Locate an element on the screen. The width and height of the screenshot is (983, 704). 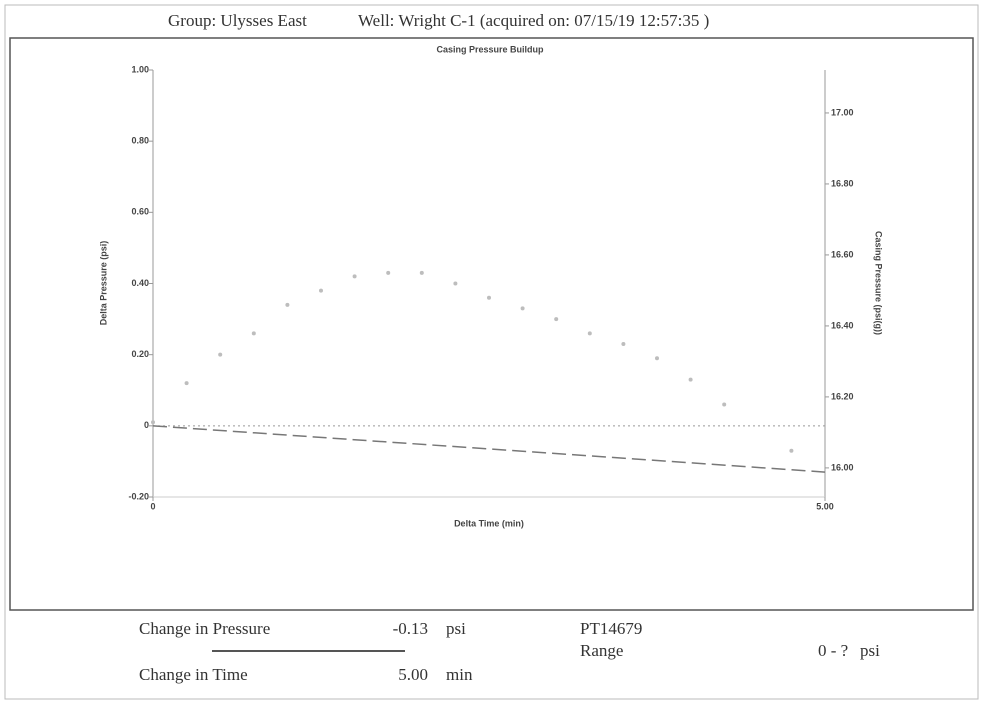
y-tick-label: 0.20 is located at coordinates (140, 354).